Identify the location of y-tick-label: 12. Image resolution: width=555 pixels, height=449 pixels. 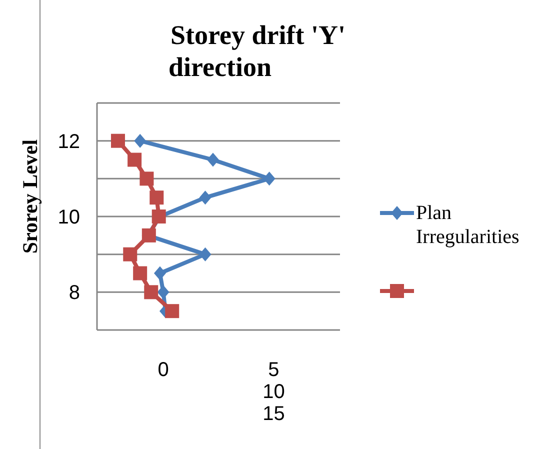
(69, 141).